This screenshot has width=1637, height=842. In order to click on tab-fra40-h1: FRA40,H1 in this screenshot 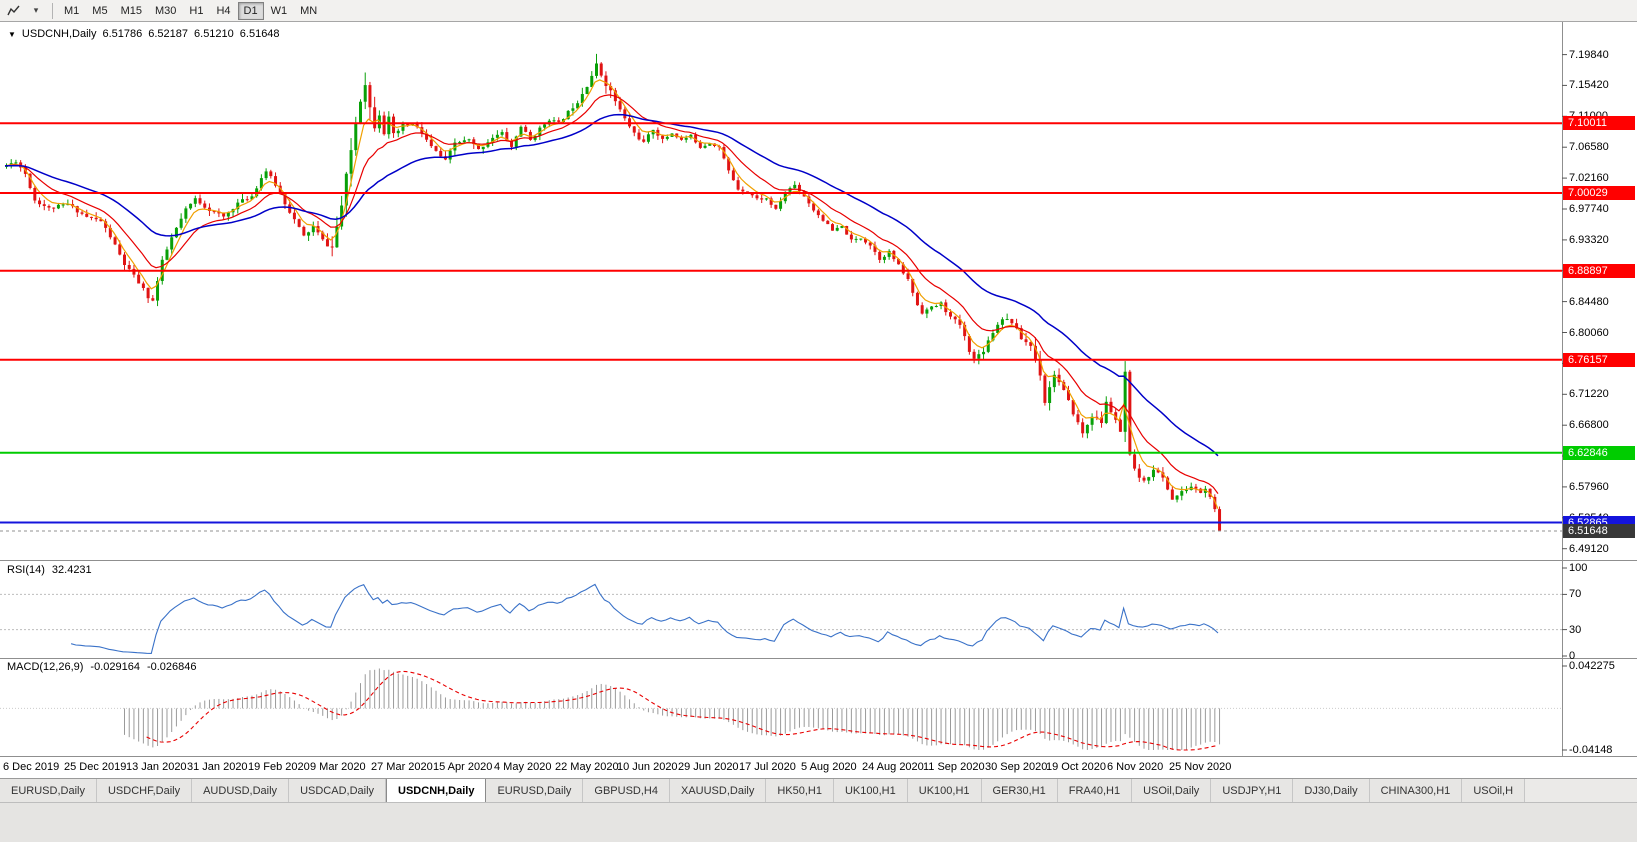, I will do `click(1095, 790)`.